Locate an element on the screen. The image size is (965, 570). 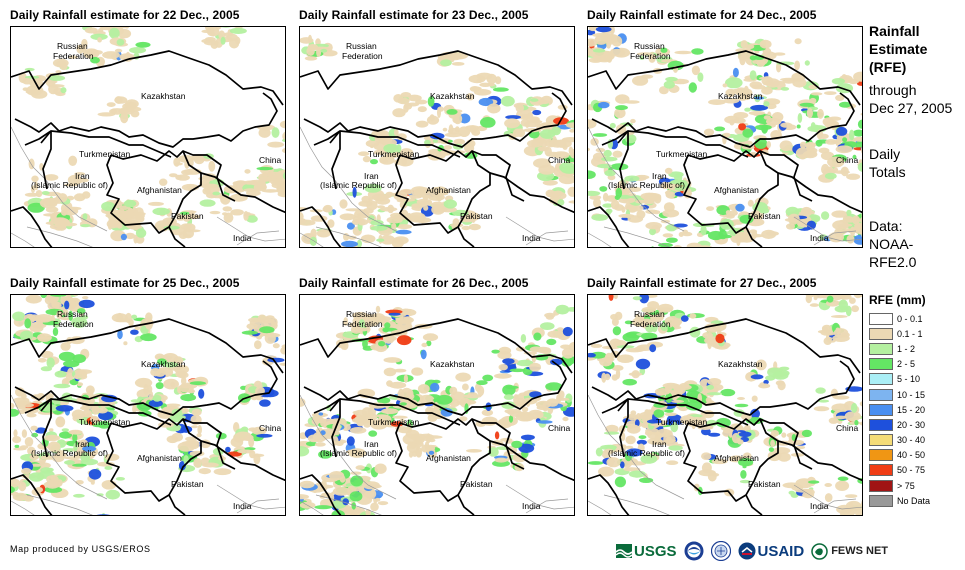
country-label-turkmenistan: Turkmenistan is located at coordinates (393, 422).